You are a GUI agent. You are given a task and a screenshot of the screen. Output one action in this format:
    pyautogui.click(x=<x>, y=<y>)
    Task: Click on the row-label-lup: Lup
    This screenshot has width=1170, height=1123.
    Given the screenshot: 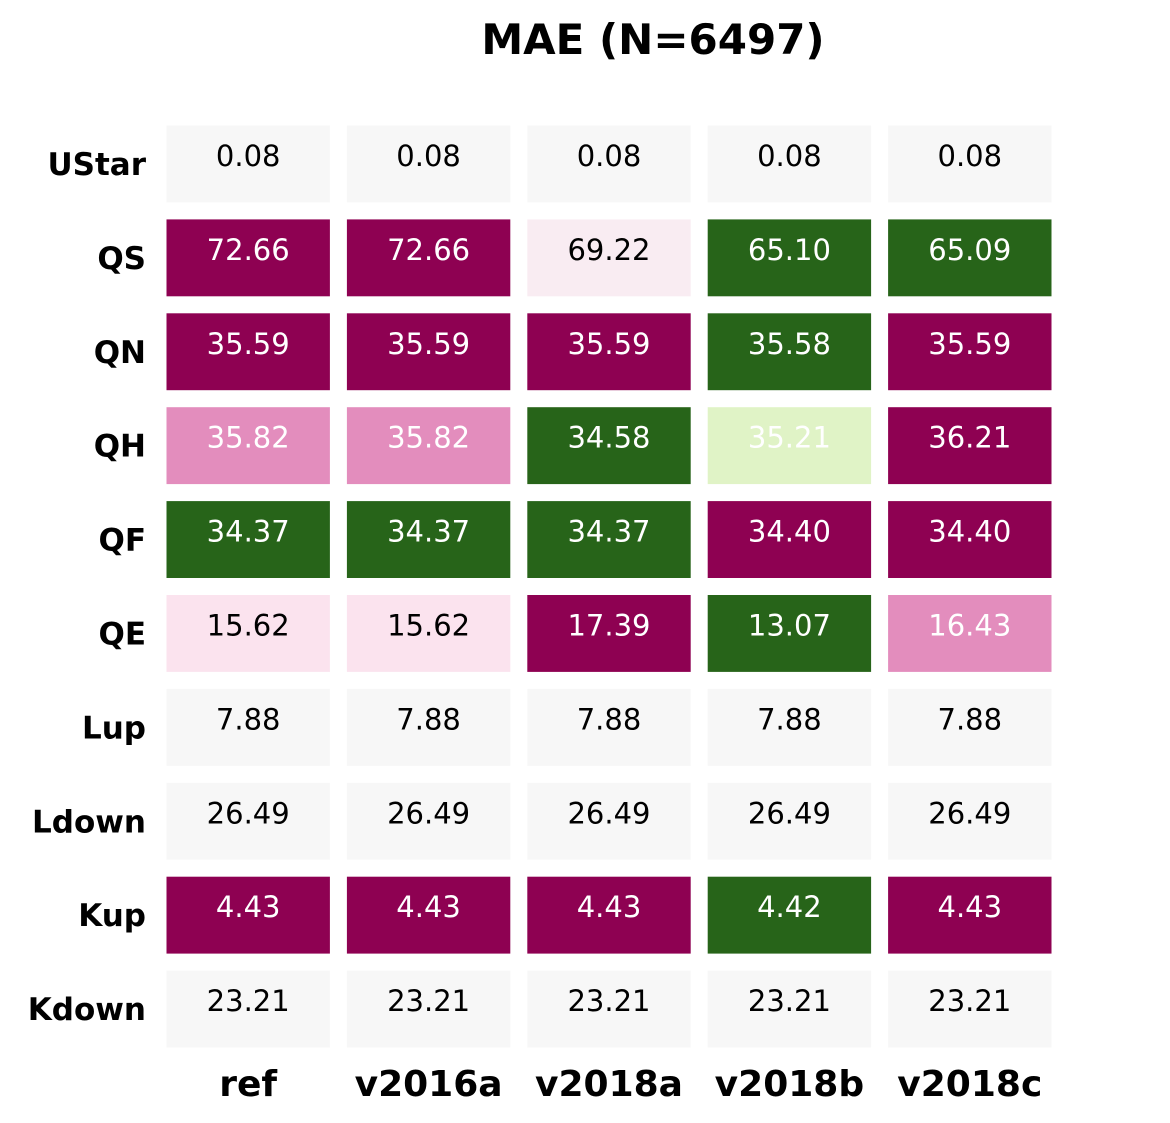 What is the action you would take?
    pyautogui.click(x=114, y=728)
    